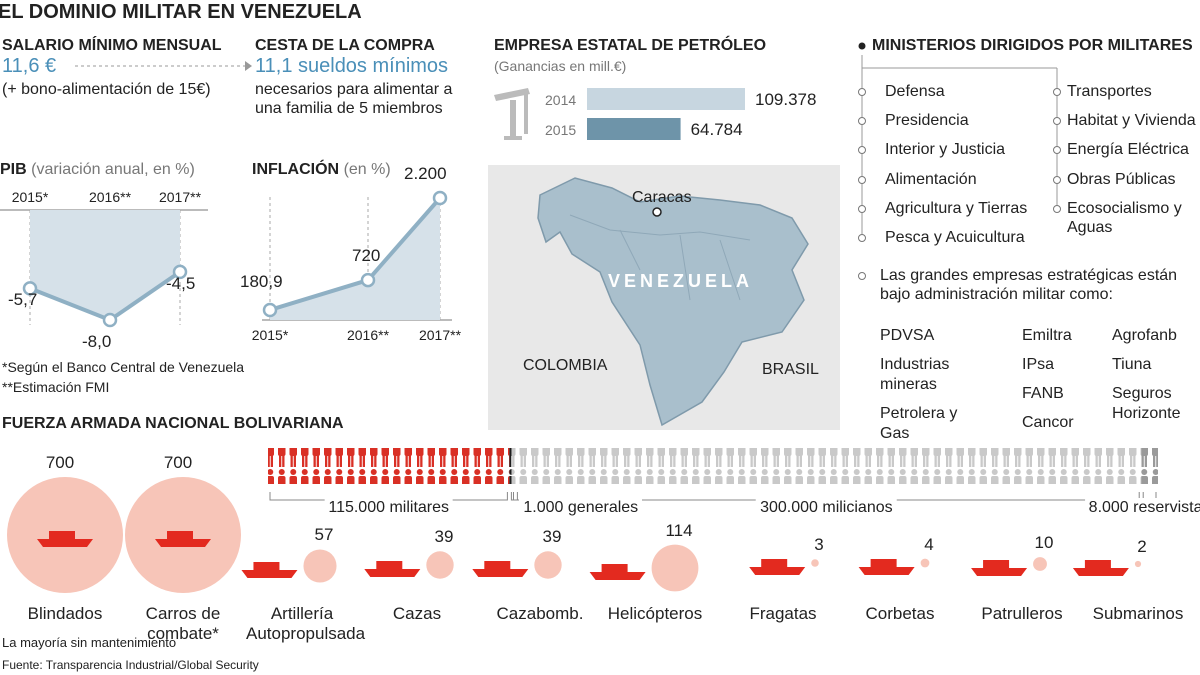 This screenshot has height=675, width=1200. I want to click on area, so click(355, 259).